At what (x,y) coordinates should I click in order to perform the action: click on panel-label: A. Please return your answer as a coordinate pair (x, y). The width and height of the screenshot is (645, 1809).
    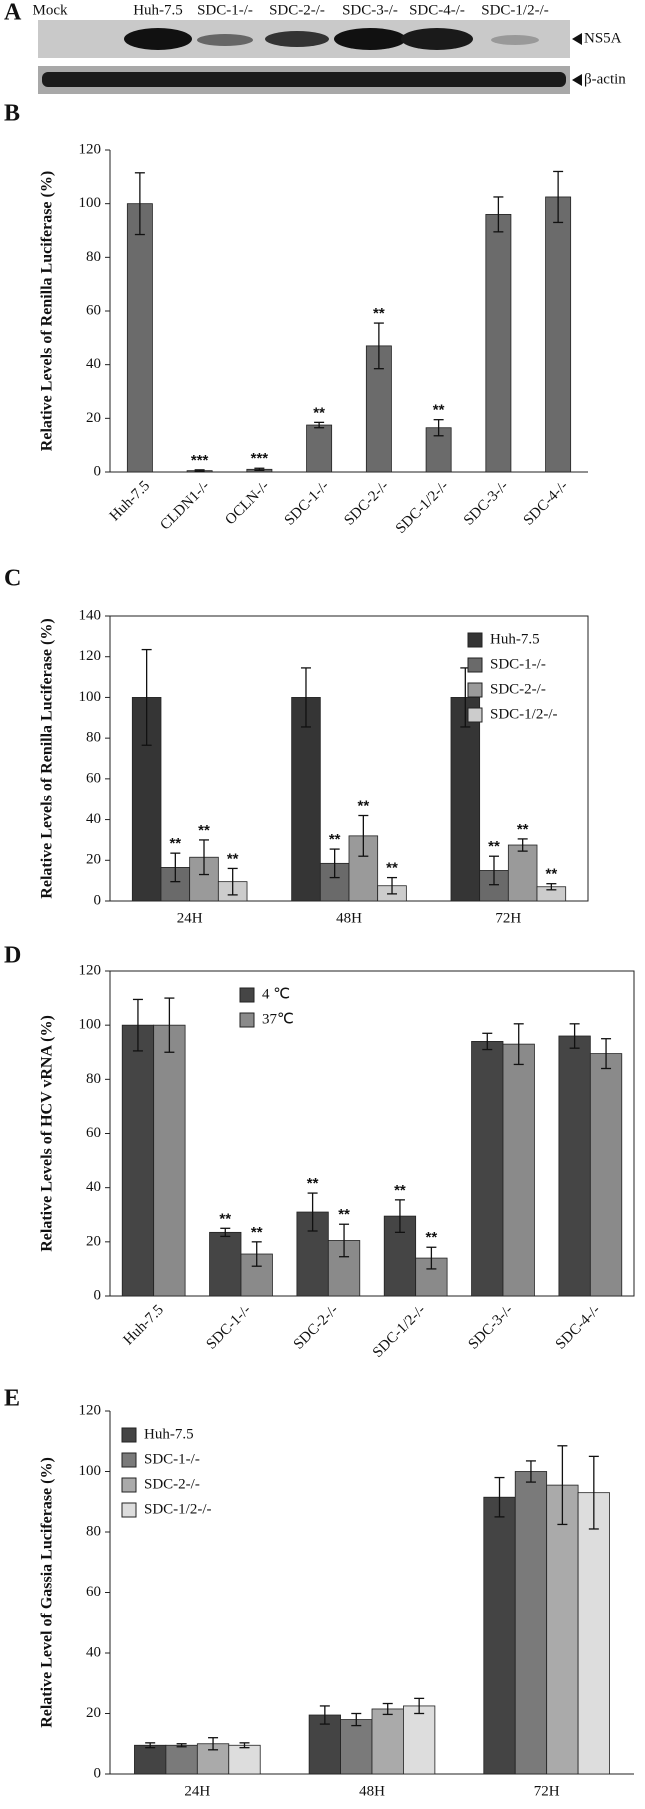
    Looking at the image, I should click on (13, 13).